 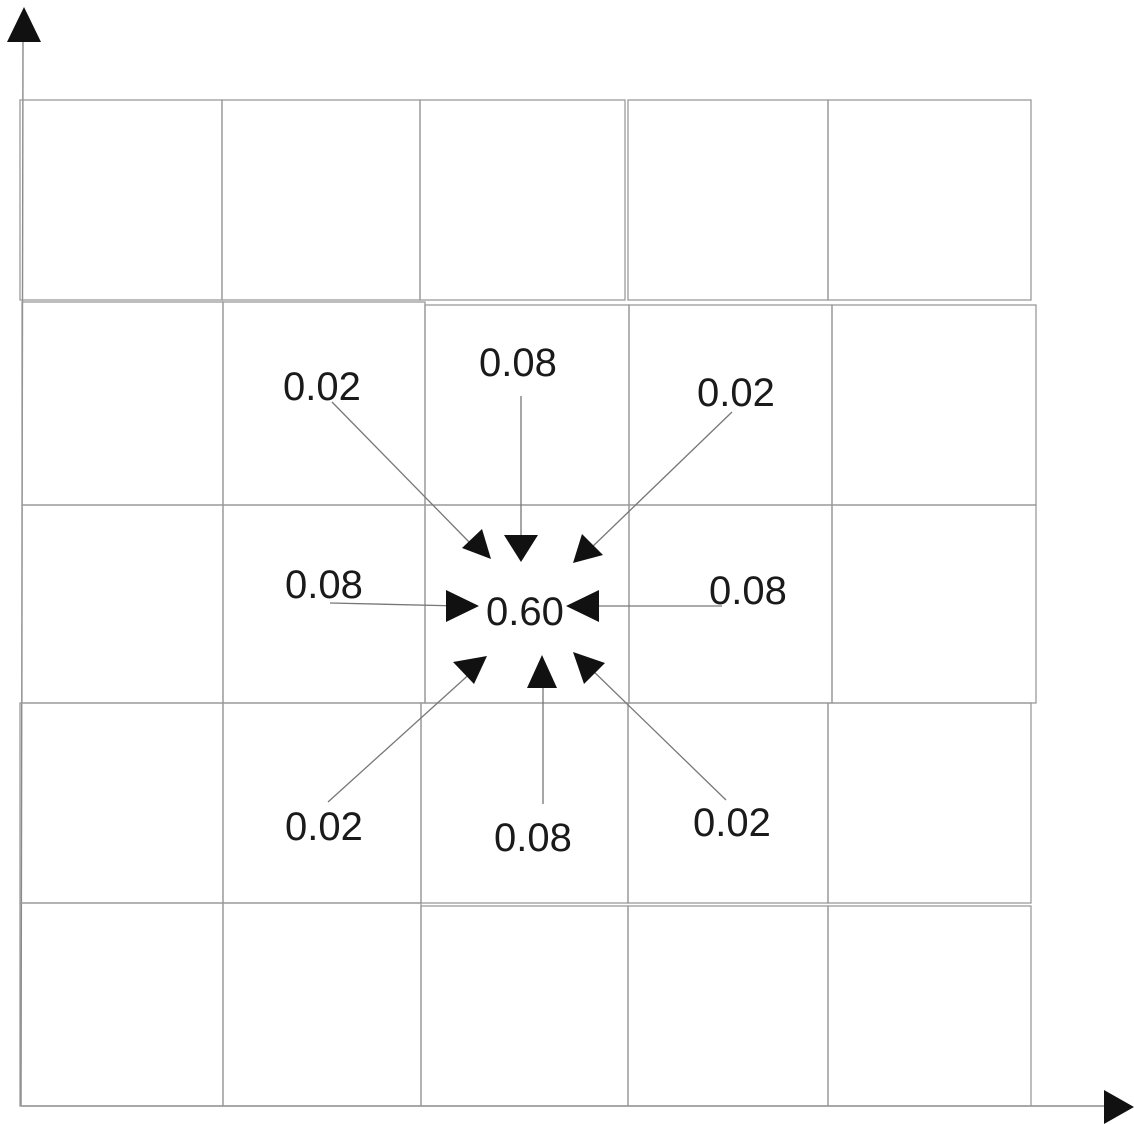 What do you see at coordinates (518, 363) in the screenshot?
I see `weight-label-top: 0.08` at bounding box center [518, 363].